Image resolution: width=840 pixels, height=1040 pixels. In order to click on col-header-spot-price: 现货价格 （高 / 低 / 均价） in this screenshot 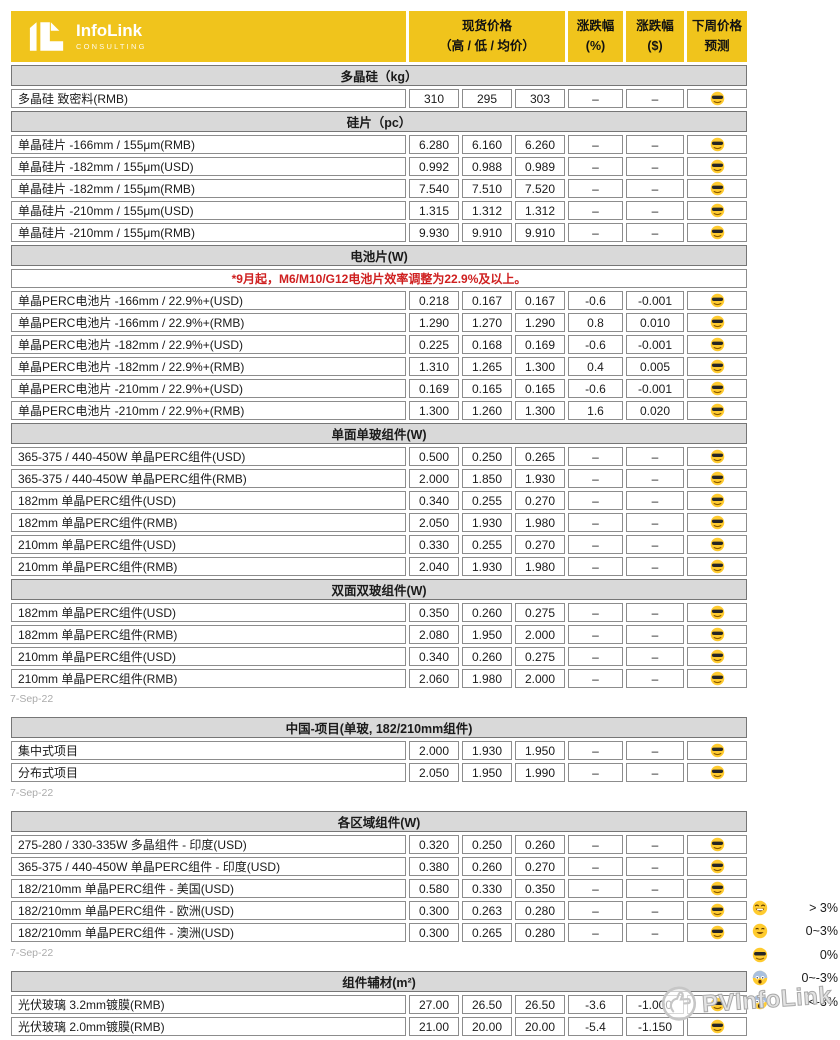, I will do `click(487, 36)`.